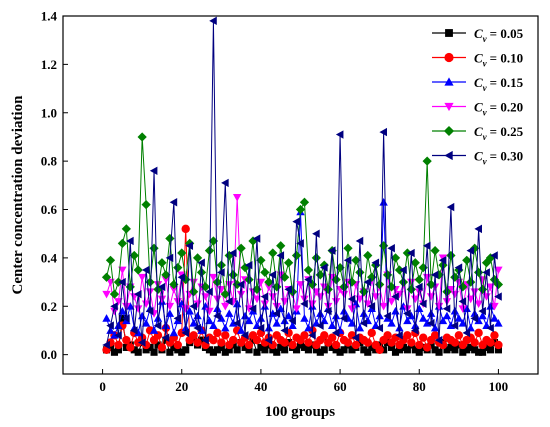 The width and height of the screenshot is (550, 427). I want to click on legend-symbol: C, so click(478, 131).